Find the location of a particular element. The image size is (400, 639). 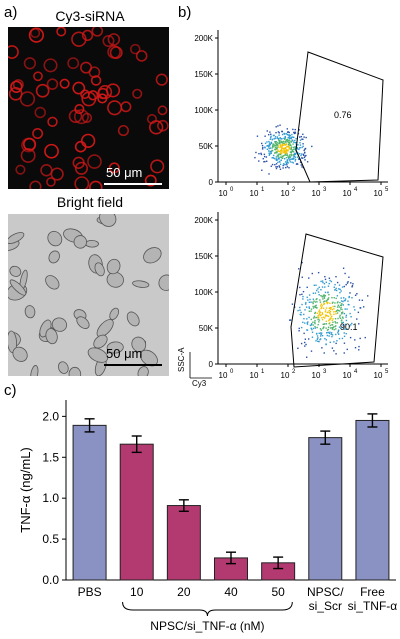

y-tick-label: 1.5 is located at coordinates (50, 457).